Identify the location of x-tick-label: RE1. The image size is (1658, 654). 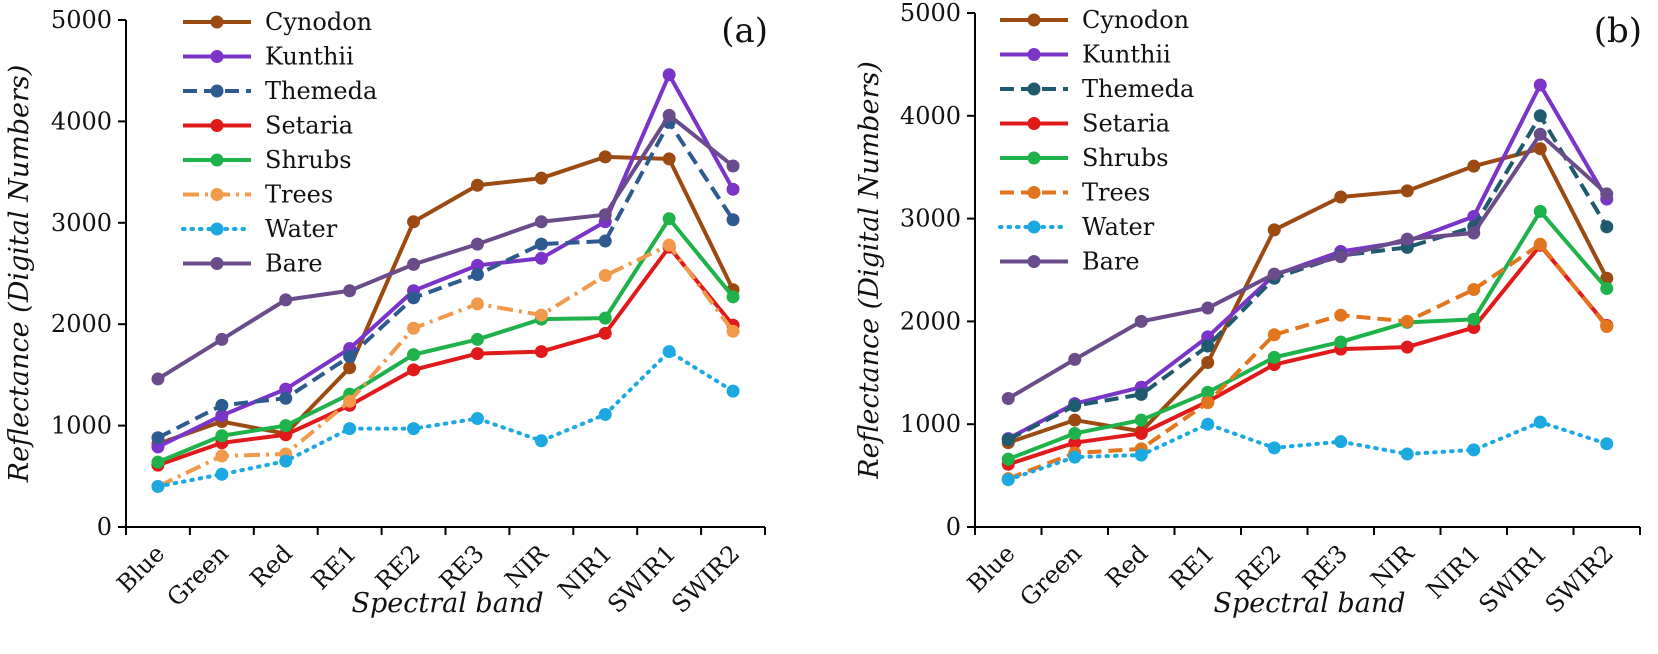
(334, 567).